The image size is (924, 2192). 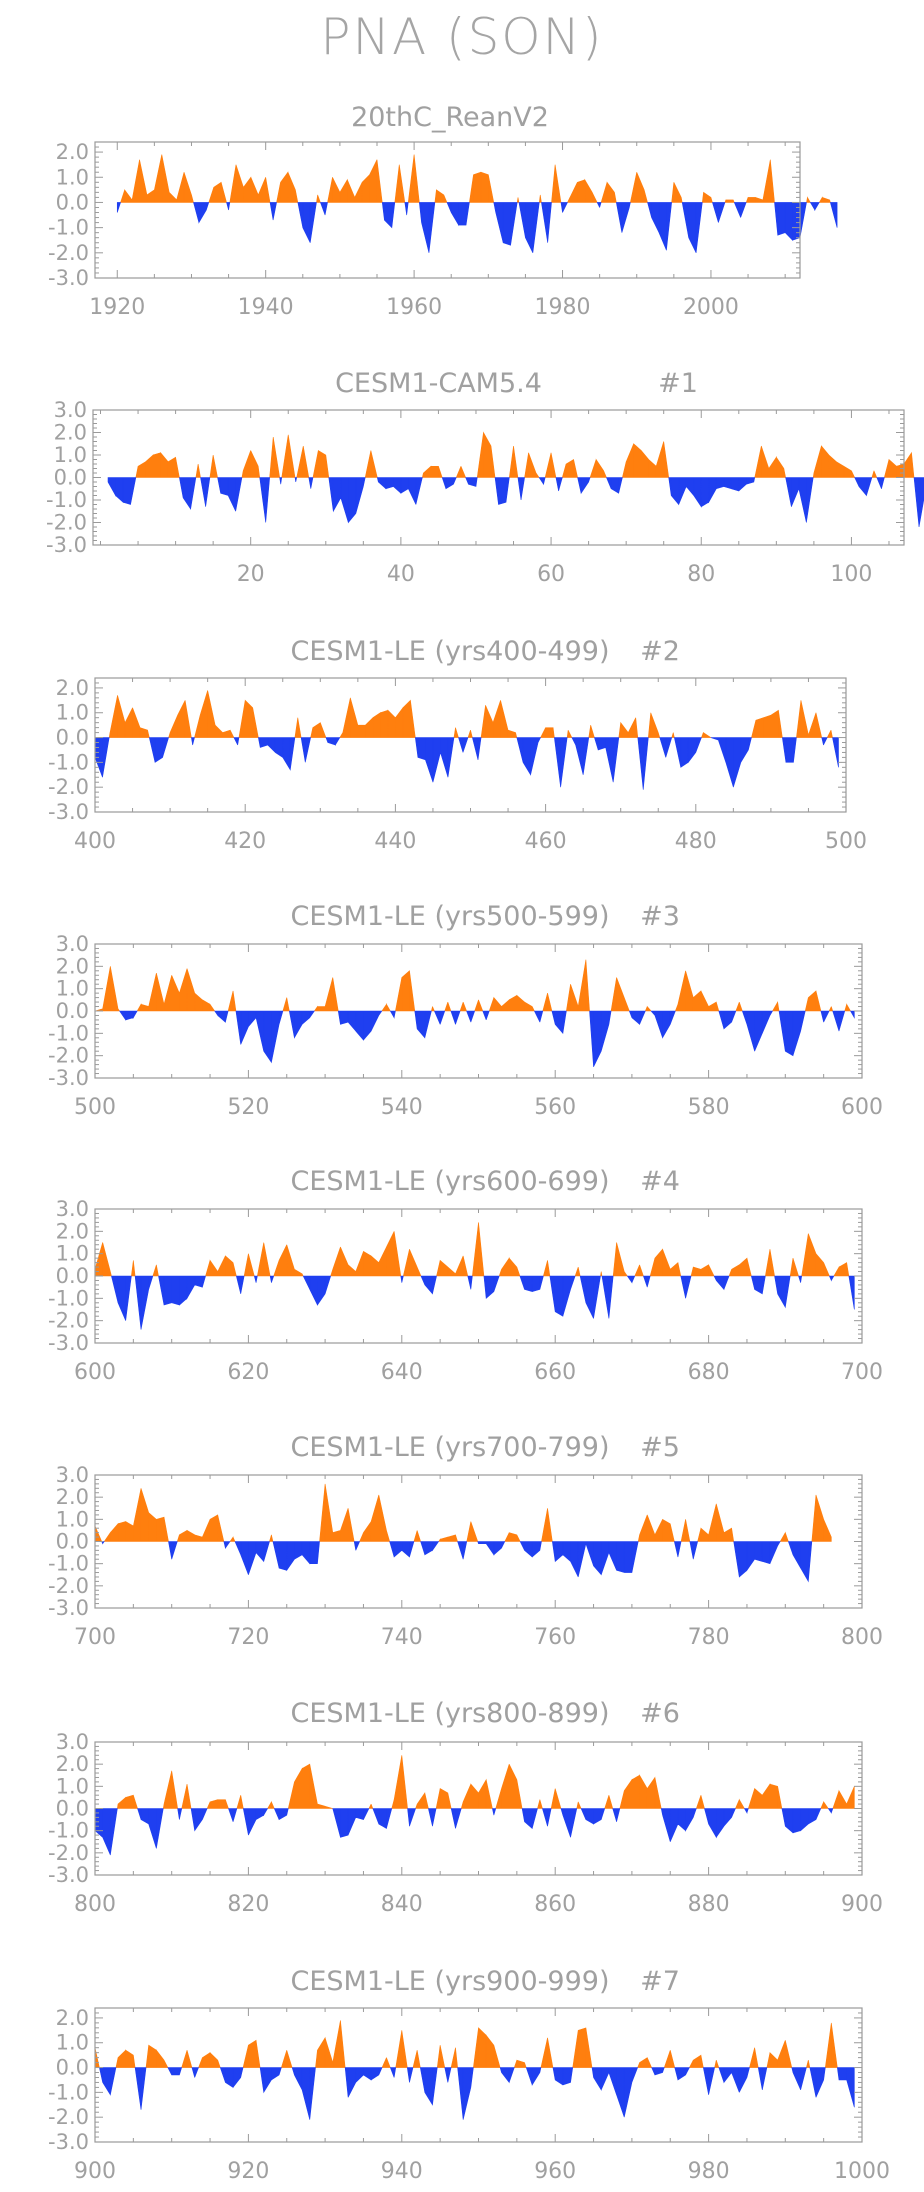 I want to click on x-tick-label: 80, so click(x=701, y=574).